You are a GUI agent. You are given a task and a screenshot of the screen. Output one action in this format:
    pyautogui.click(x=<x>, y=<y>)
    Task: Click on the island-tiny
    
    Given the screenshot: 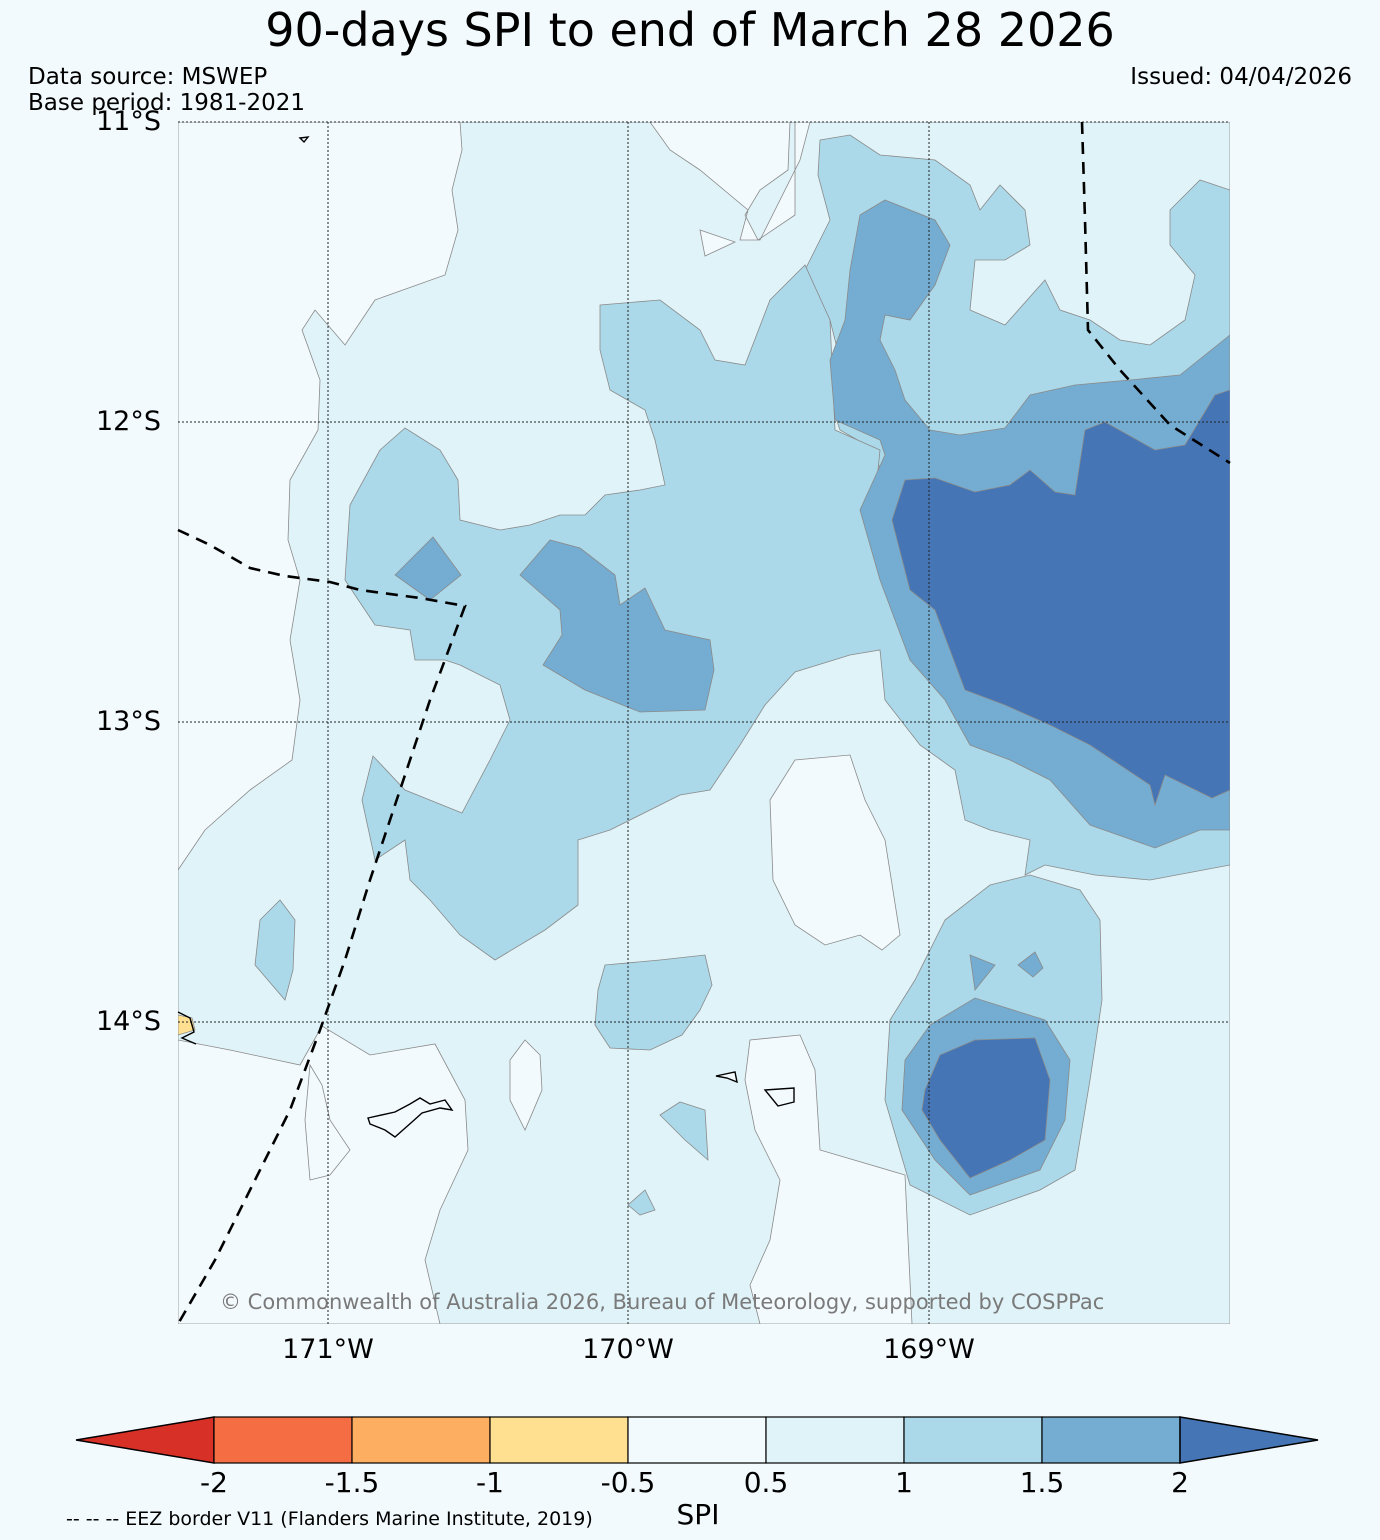 What is the action you would take?
    pyautogui.click(x=304, y=140)
    